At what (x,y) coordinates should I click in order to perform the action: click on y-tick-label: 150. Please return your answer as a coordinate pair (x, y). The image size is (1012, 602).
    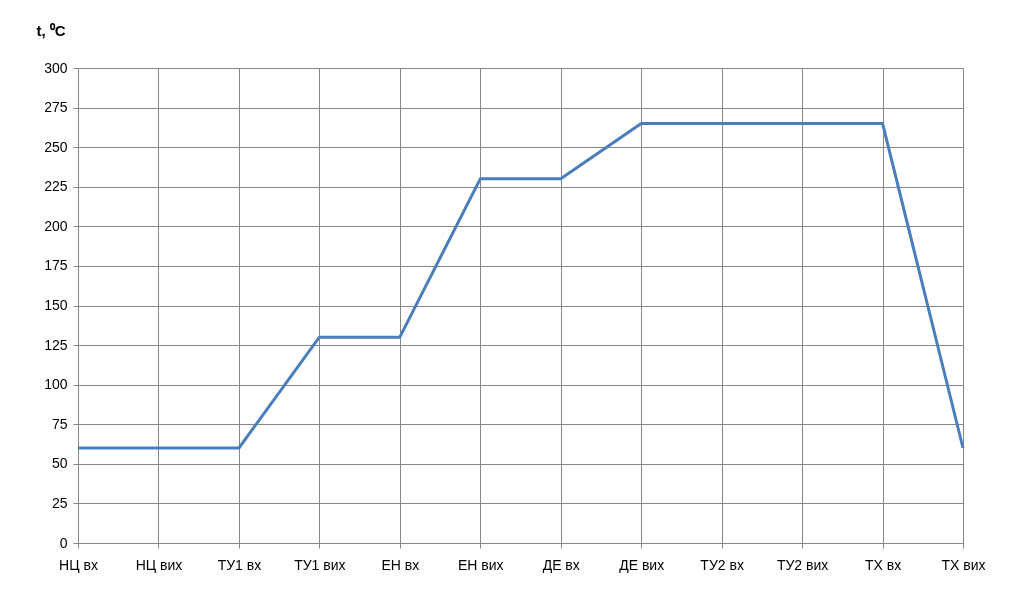
    Looking at the image, I should click on (56, 305).